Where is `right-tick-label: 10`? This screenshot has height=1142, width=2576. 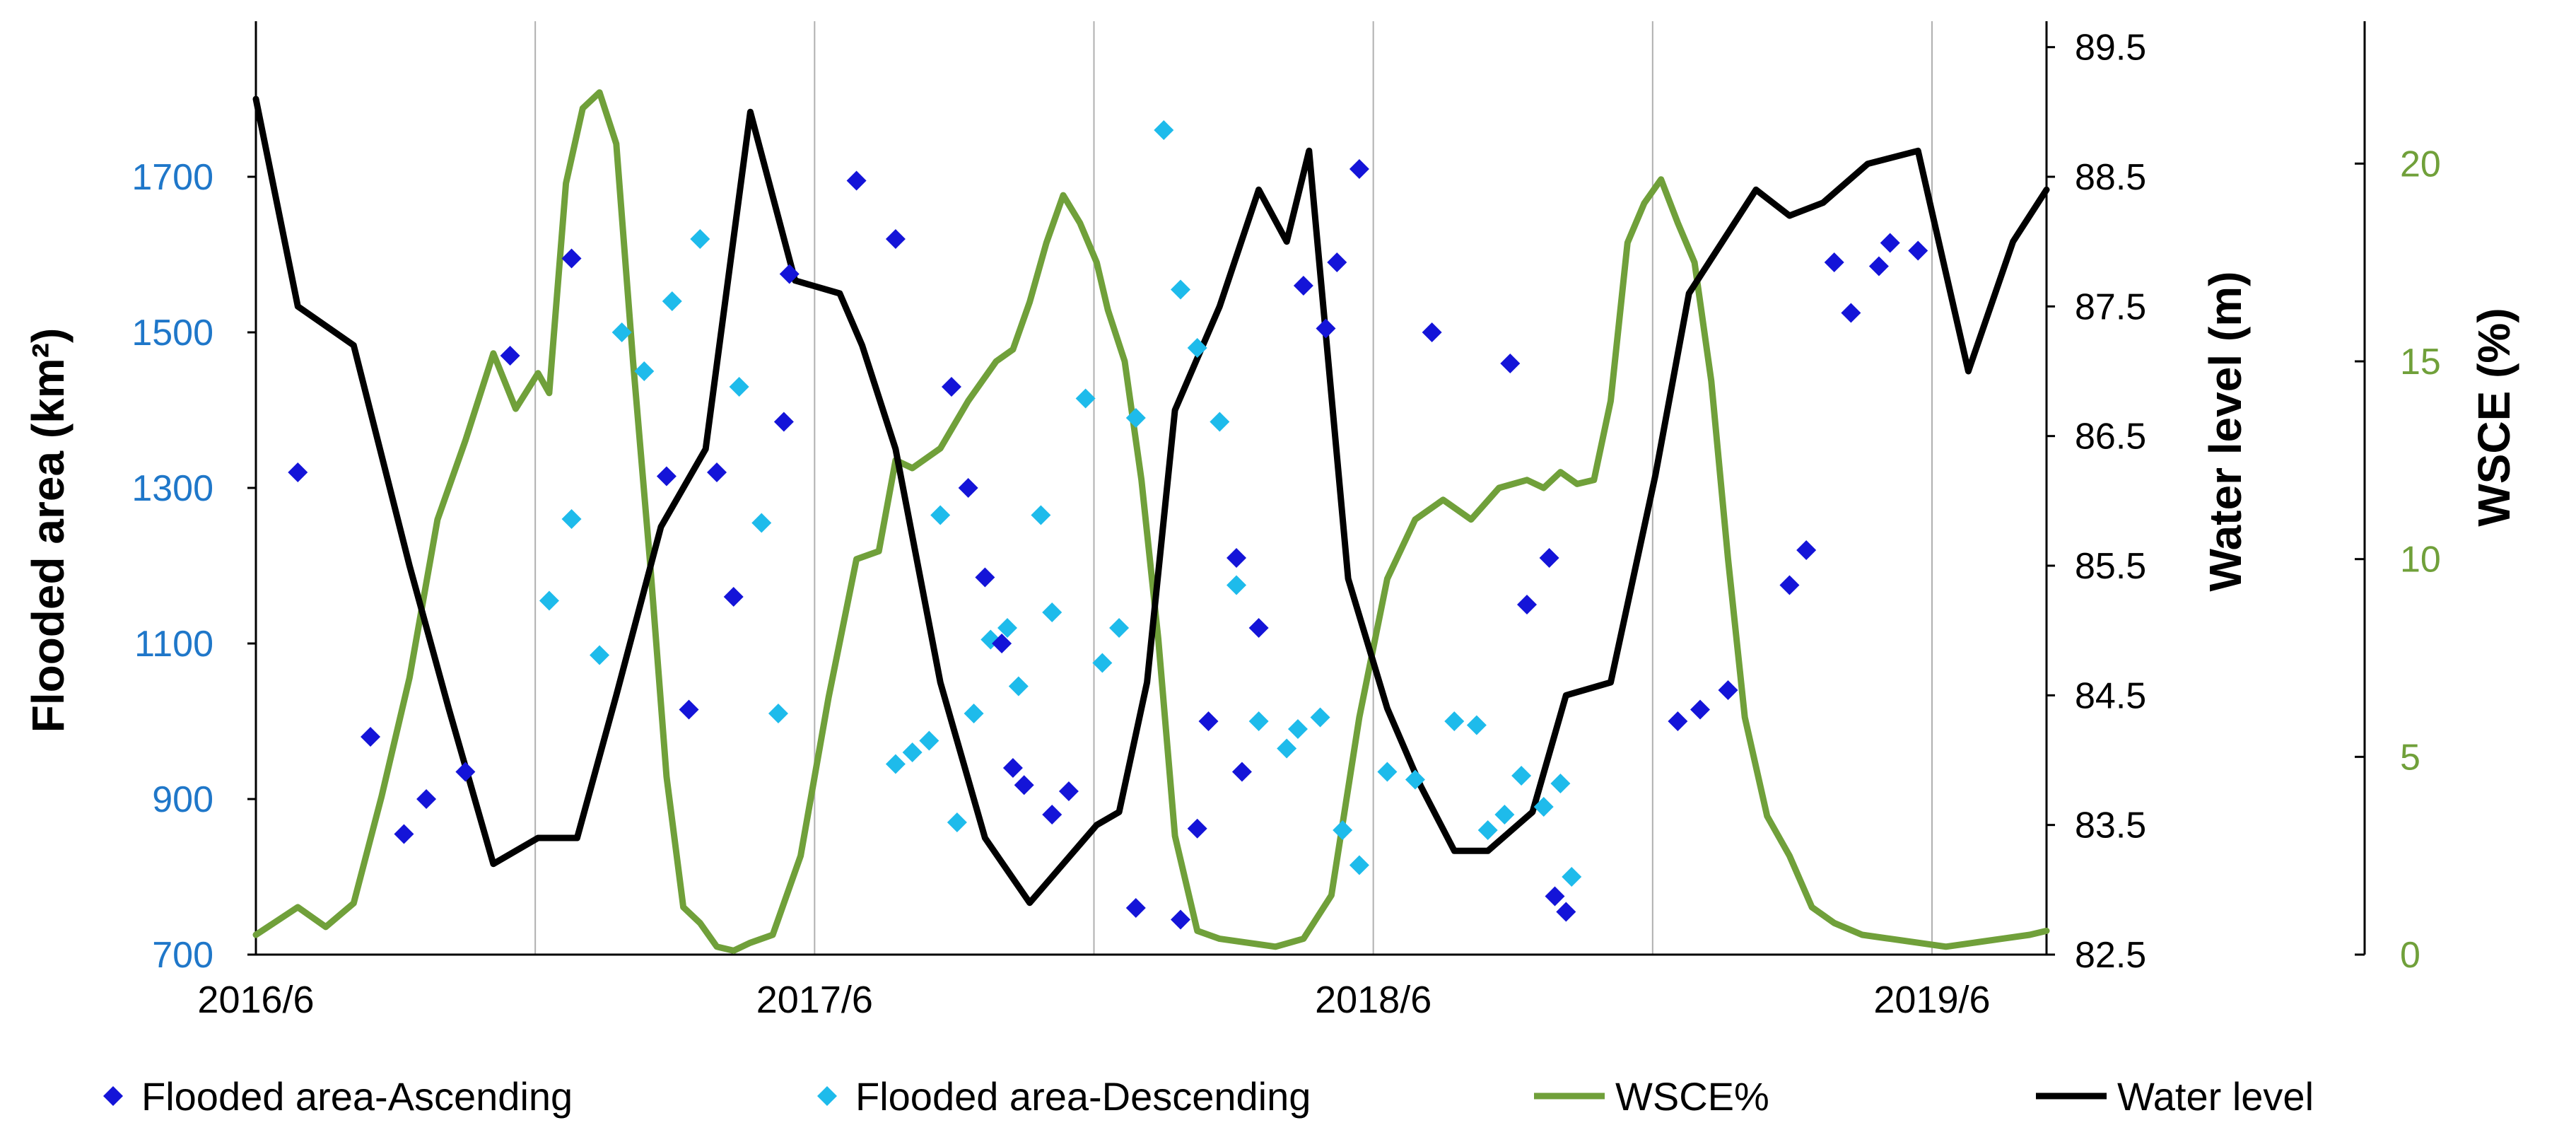 right-tick-label: 10 is located at coordinates (2421, 560).